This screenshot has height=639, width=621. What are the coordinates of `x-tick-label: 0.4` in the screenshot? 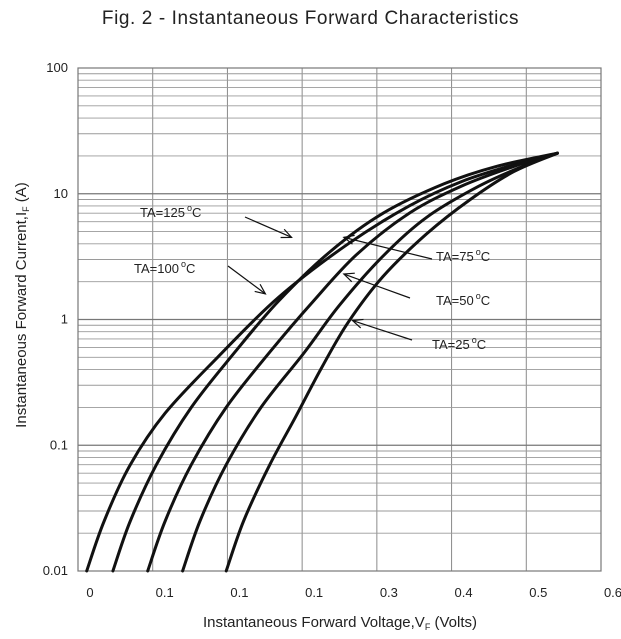 It's located at (464, 592).